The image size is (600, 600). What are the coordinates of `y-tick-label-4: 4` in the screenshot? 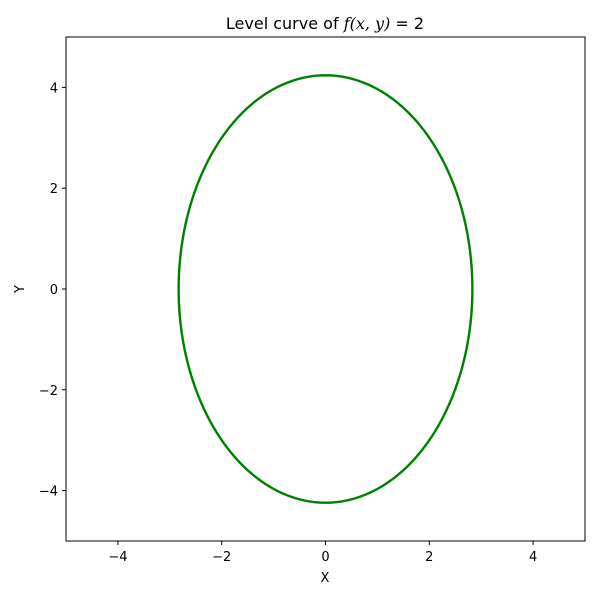 It's located at (54, 88).